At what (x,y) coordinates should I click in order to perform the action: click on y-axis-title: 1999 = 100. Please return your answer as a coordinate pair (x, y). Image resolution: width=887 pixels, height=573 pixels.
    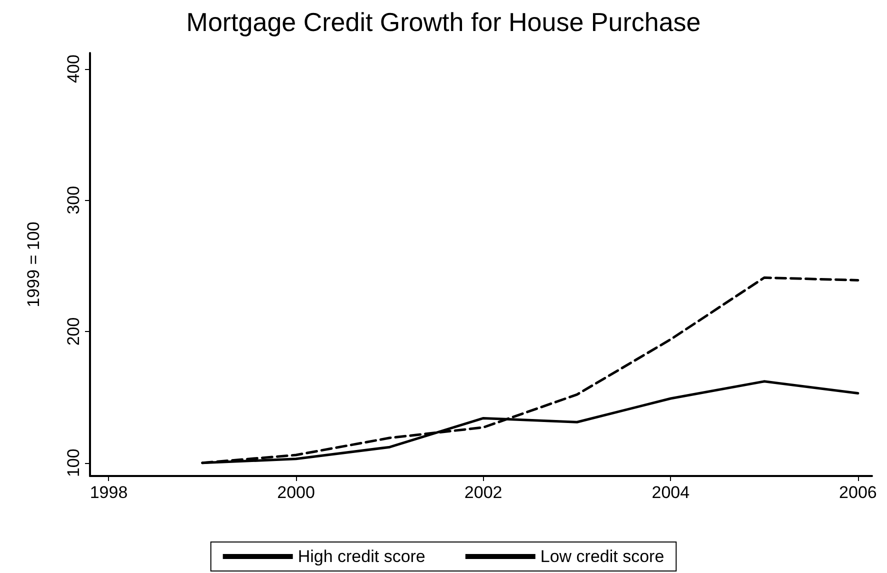
    Looking at the image, I should click on (33, 265).